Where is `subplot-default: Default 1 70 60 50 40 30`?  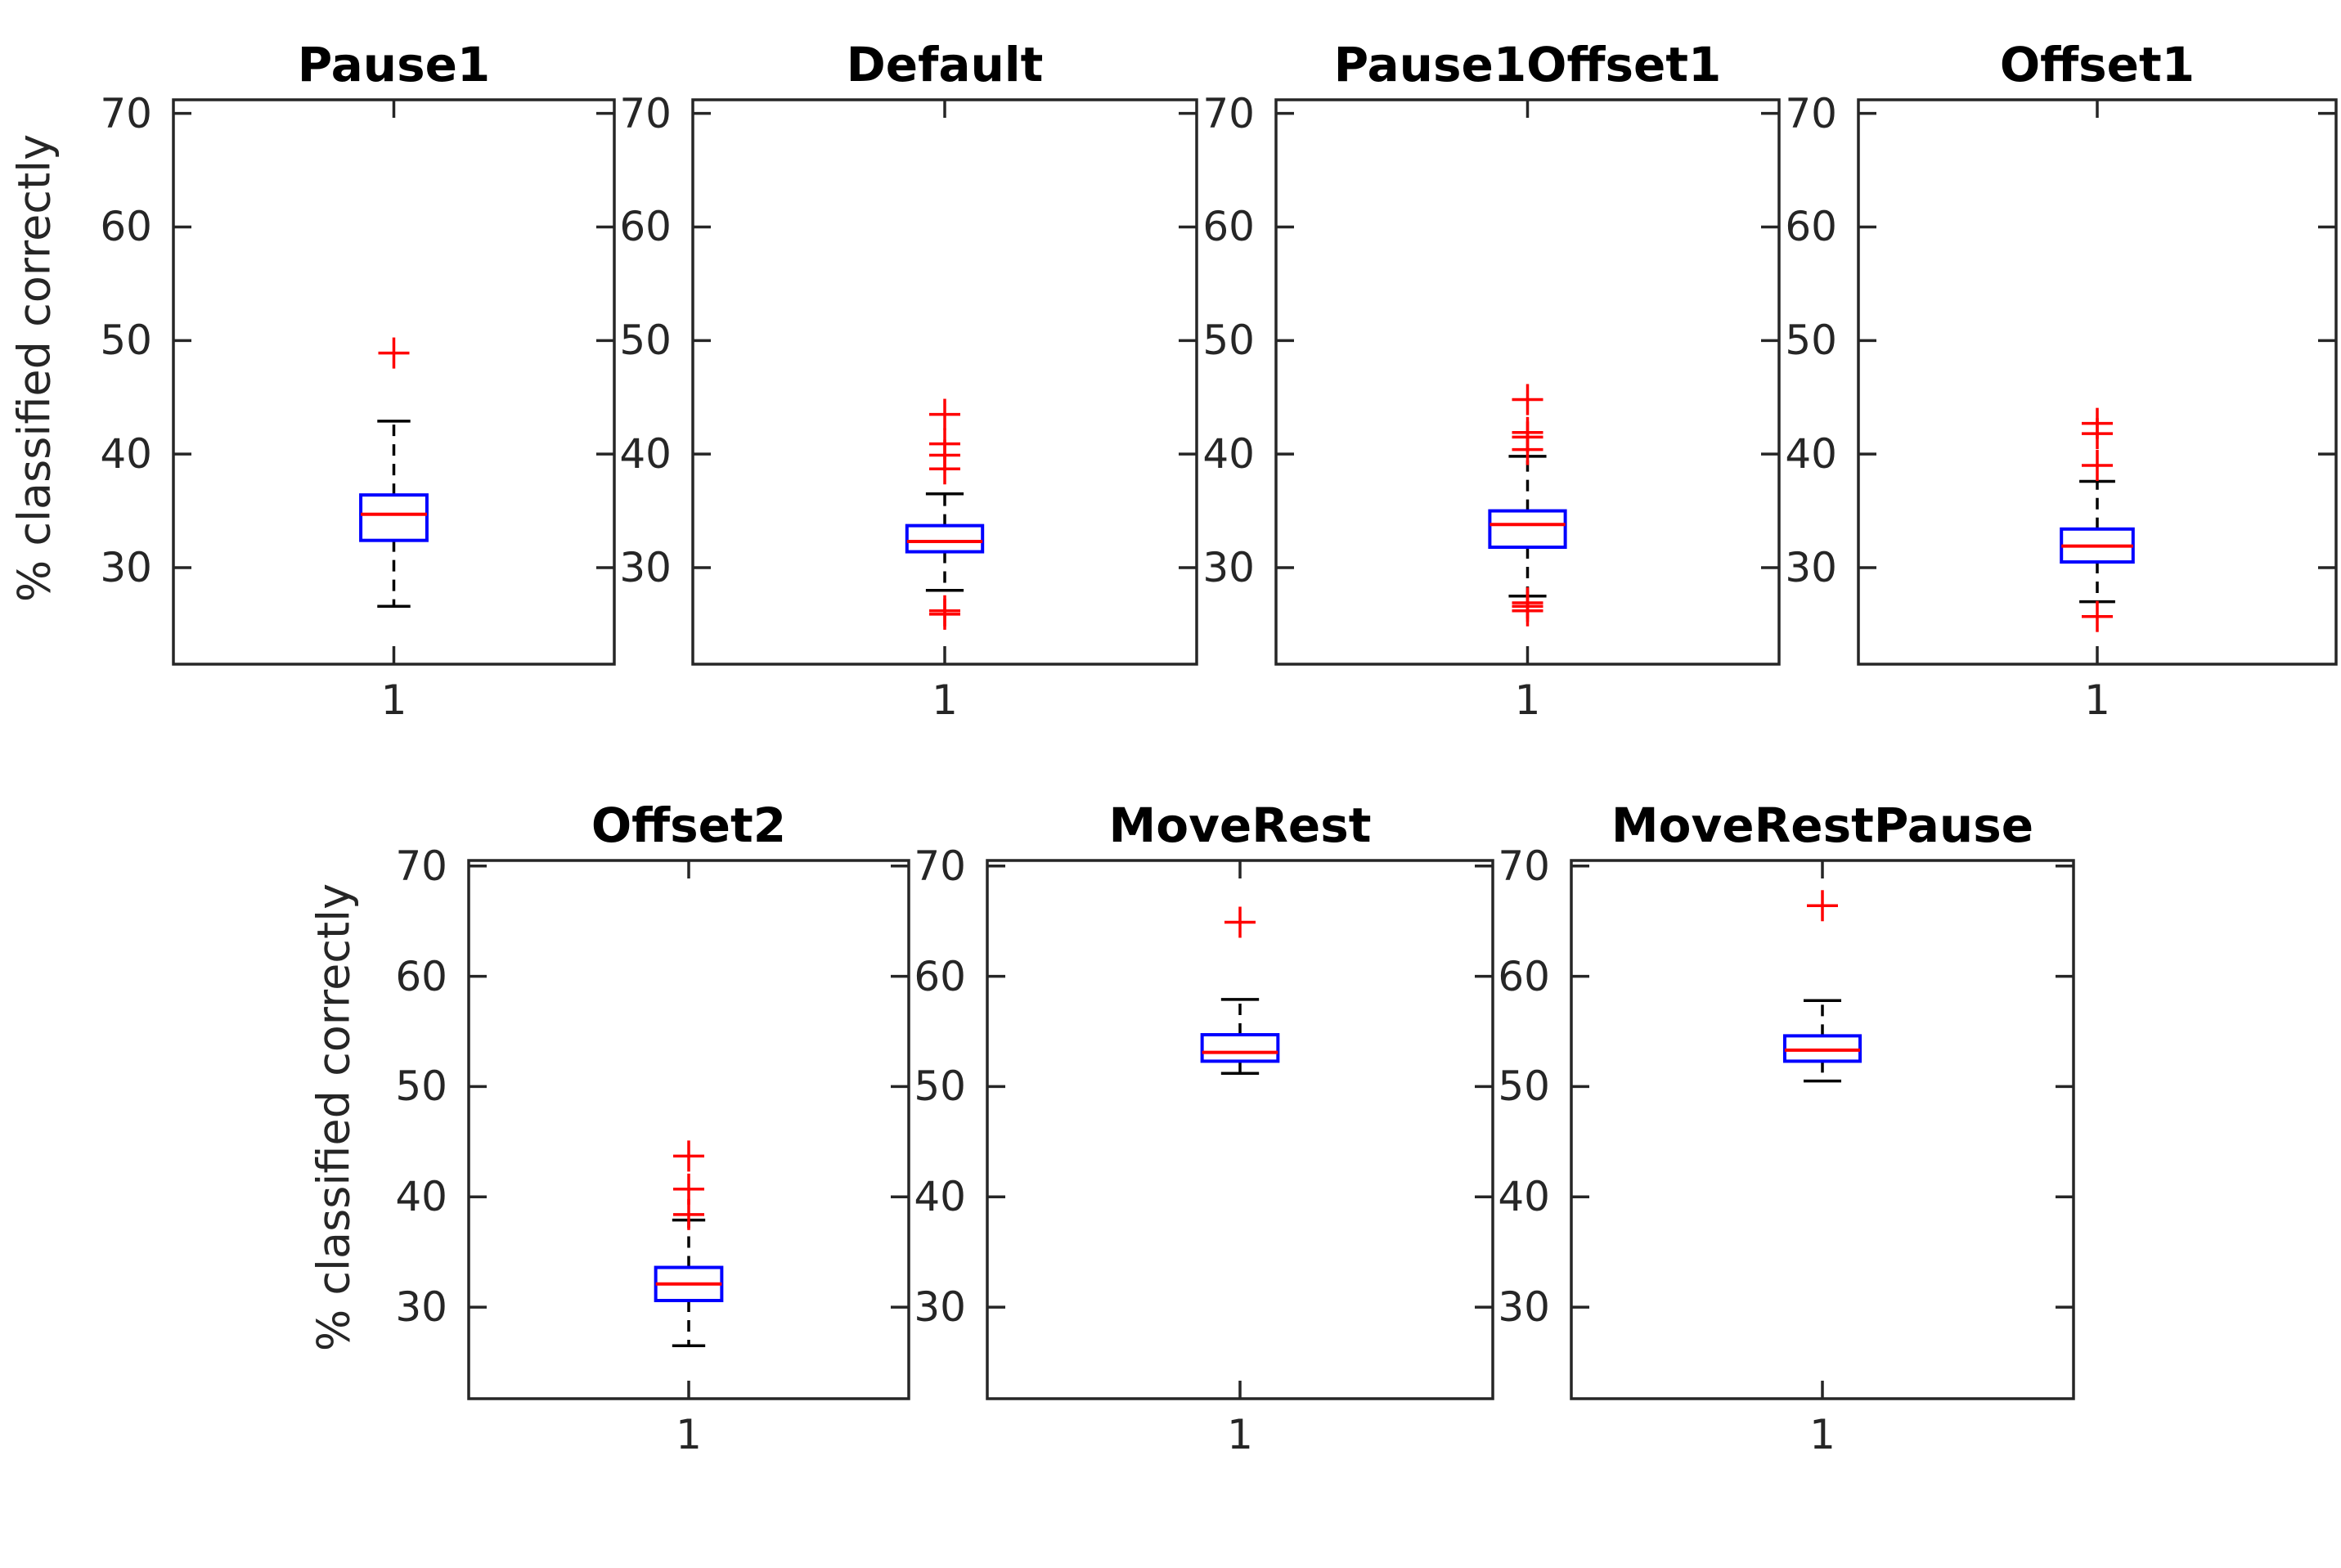 subplot-default: Default 1 70 60 50 40 30 is located at coordinates (909, 382).